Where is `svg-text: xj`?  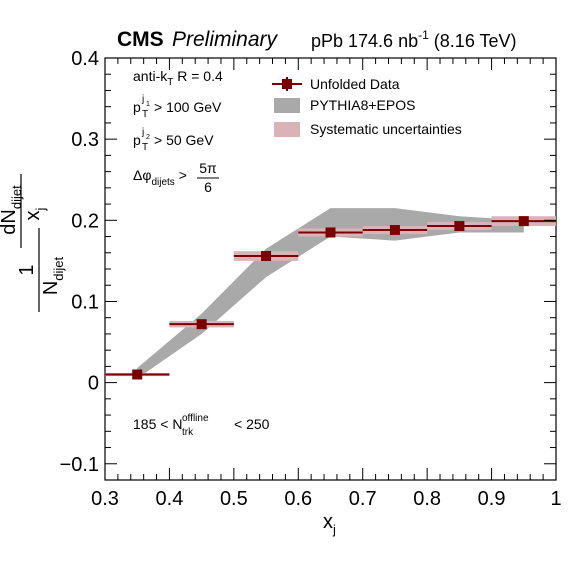 svg-text: xj is located at coordinates (35, 213).